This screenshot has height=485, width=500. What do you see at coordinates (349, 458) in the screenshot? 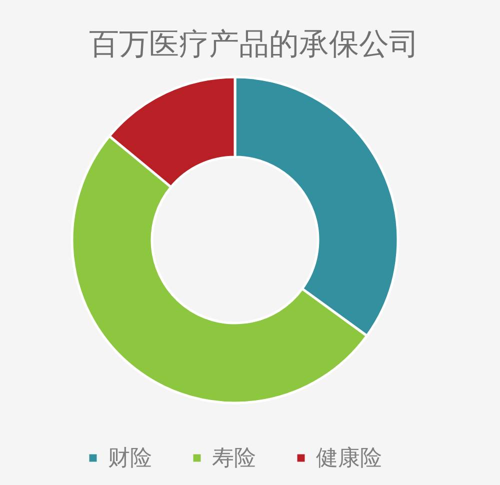
I see `legend-label: 健康险` at bounding box center [349, 458].